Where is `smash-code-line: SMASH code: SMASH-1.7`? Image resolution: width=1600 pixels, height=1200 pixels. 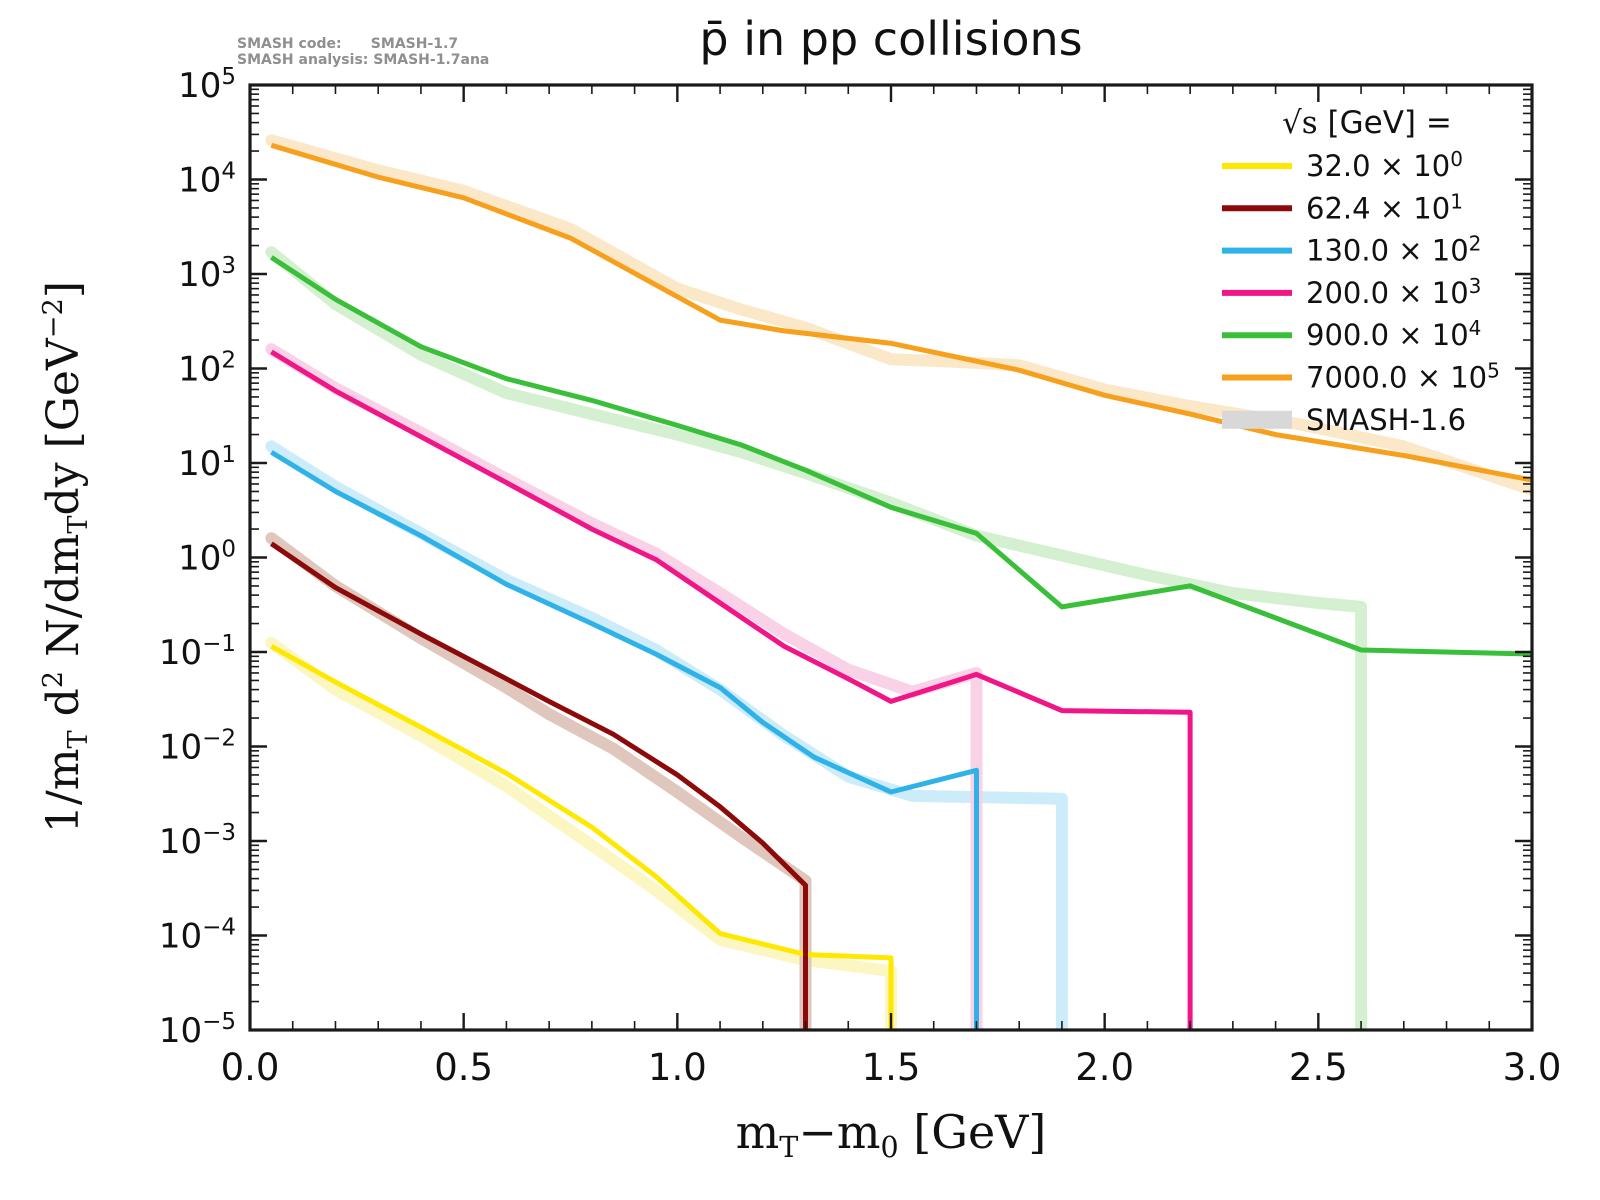
smash-code-line: SMASH code: SMASH-1.7 is located at coordinates (348, 44).